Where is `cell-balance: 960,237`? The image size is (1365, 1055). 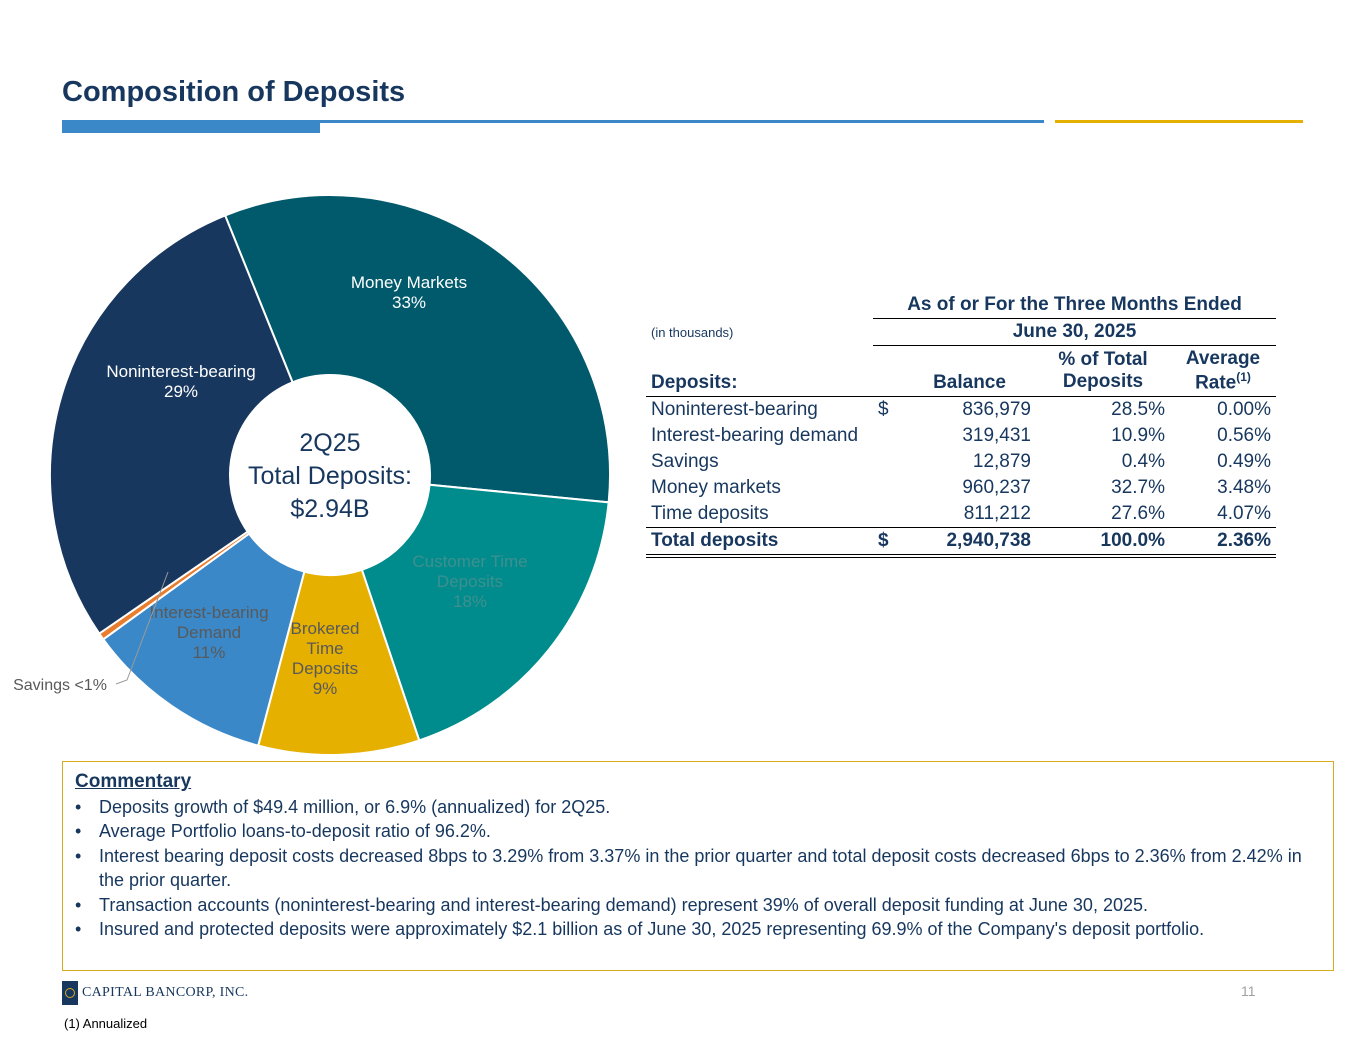
cell-balance: 960,237 is located at coordinates (996, 488).